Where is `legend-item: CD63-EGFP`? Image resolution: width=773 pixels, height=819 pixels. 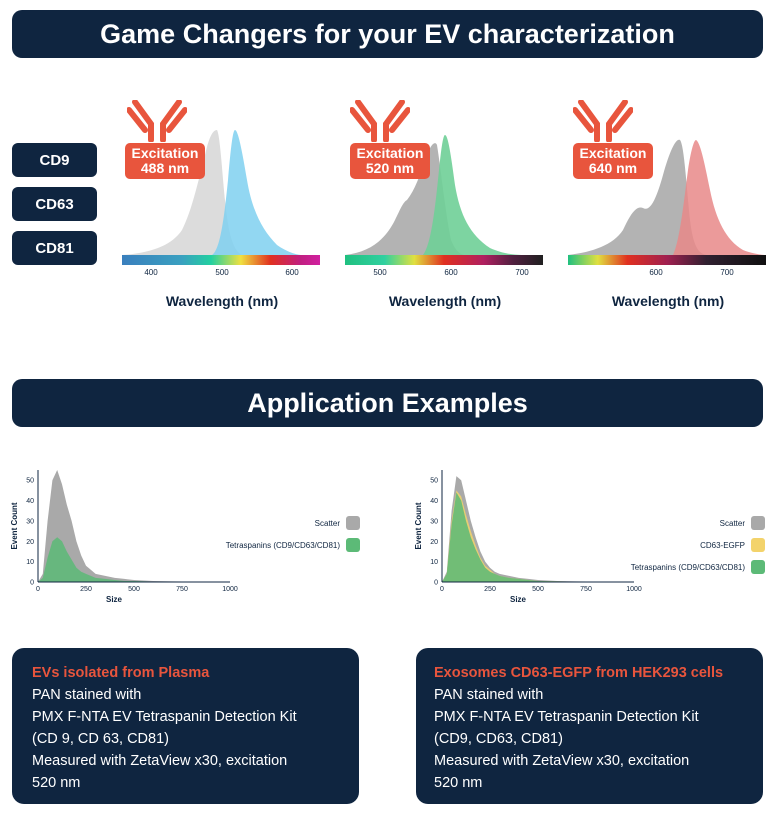
legend-item: CD63-EGFP is located at coordinates (682, 545).